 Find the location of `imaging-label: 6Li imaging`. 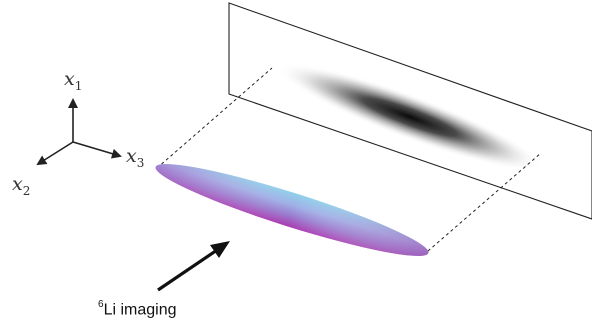

imaging-label: 6Li imaging is located at coordinates (137, 309).